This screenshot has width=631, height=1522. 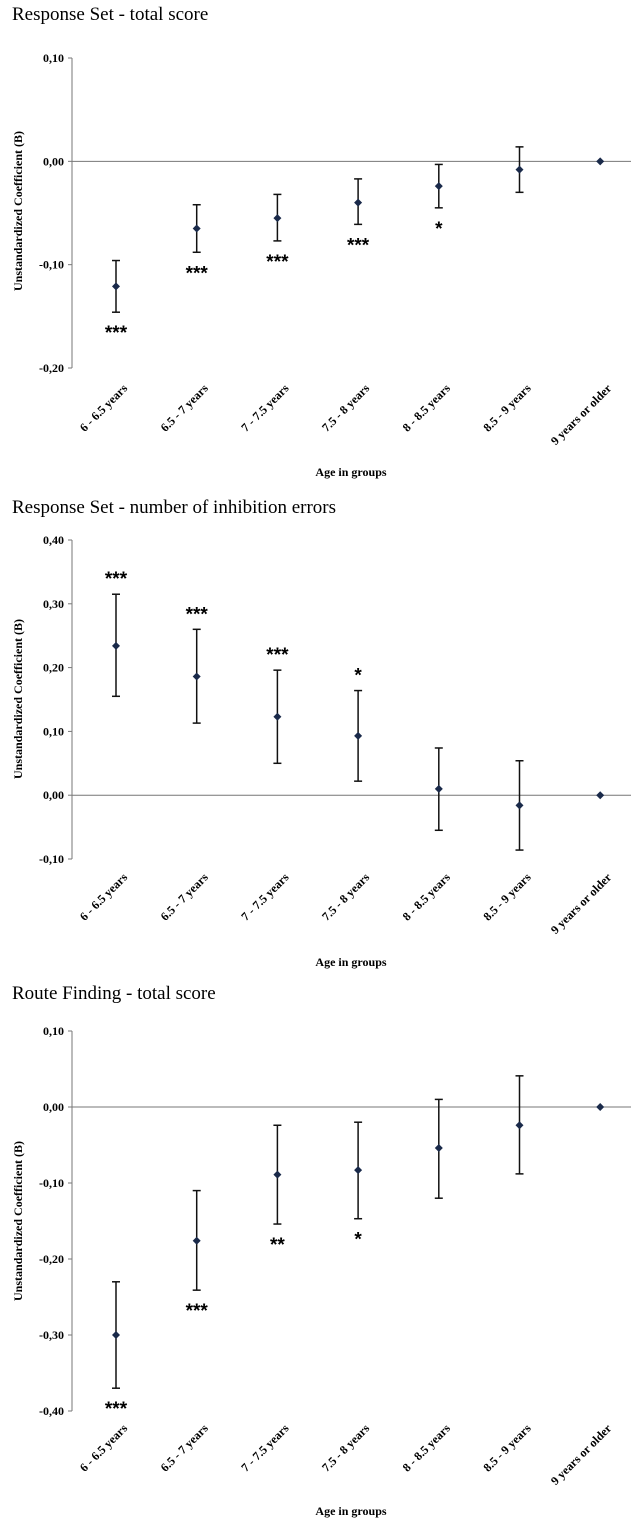 I want to click on y-tick-label: -0,30, so click(x=51, y=1335).